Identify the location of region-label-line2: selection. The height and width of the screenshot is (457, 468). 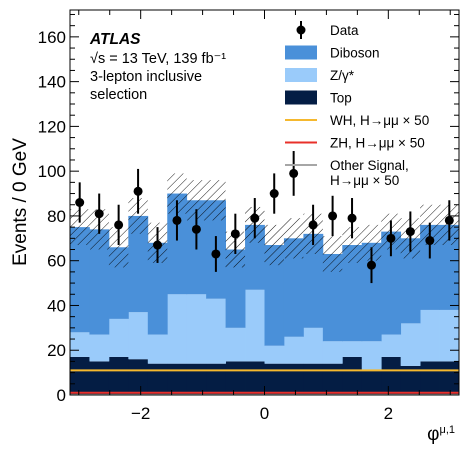
(118, 95).